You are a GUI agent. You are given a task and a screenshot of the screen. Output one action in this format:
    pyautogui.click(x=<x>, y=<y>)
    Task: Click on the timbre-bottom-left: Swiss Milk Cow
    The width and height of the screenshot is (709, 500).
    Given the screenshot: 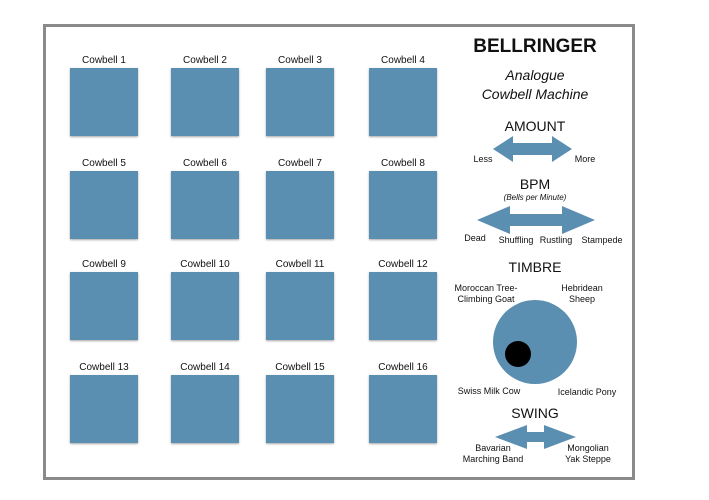 What is the action you would take?
    pyautogui.click(x=489, y=391)
    